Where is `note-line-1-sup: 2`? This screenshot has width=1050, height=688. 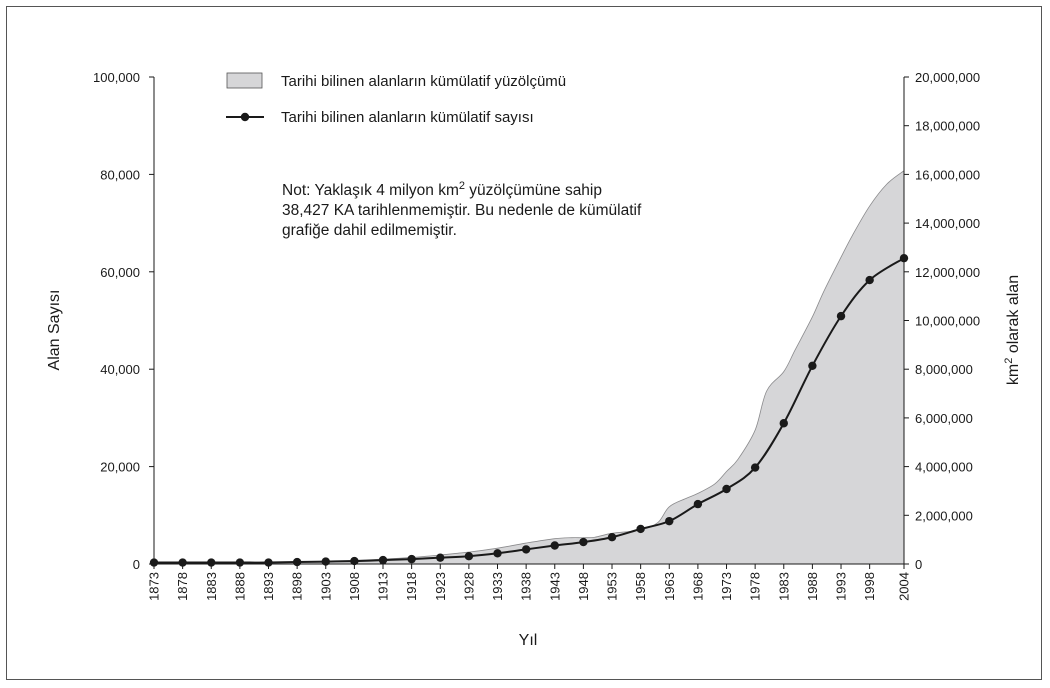
note-line-1-sup: 2 is located at coordinates (462, 186).